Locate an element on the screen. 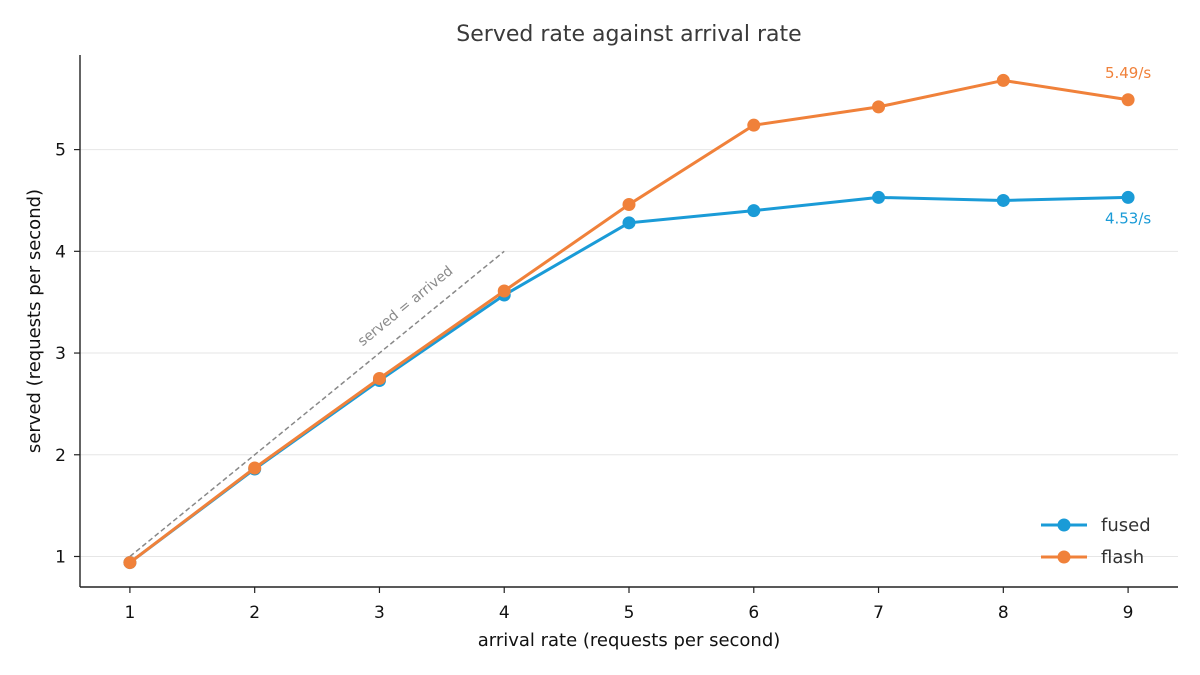  reference-line is located at coordinates (317, 404).